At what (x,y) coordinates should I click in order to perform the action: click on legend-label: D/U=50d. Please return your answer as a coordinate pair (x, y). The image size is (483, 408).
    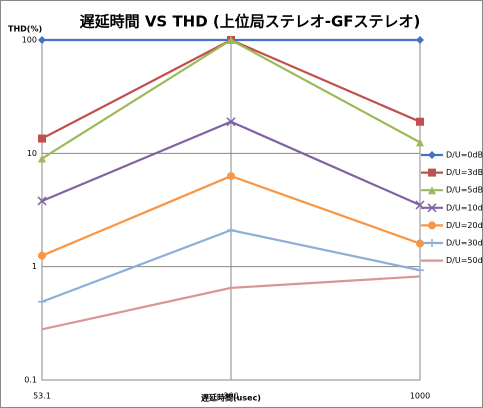
    Looking at the image, I should click on (464, 260).